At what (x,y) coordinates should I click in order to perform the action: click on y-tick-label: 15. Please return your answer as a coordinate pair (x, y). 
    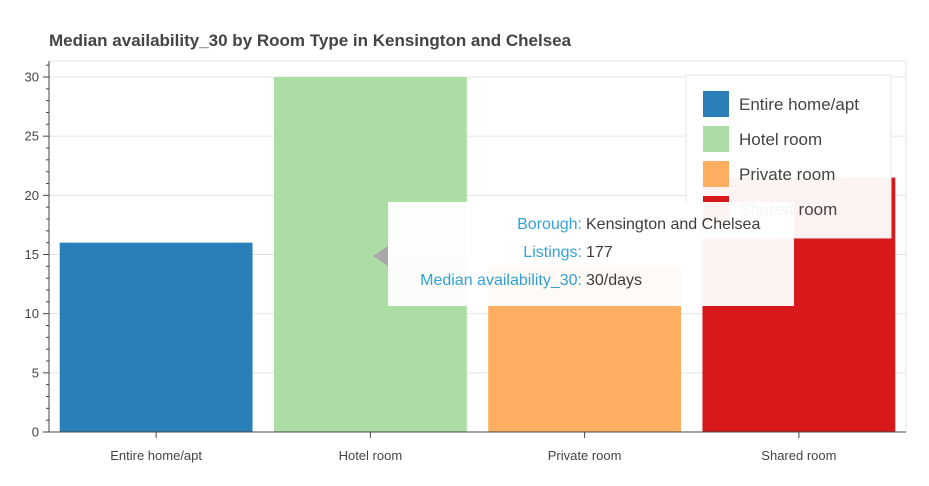
    Looking at the image, I should click on (32, 254).